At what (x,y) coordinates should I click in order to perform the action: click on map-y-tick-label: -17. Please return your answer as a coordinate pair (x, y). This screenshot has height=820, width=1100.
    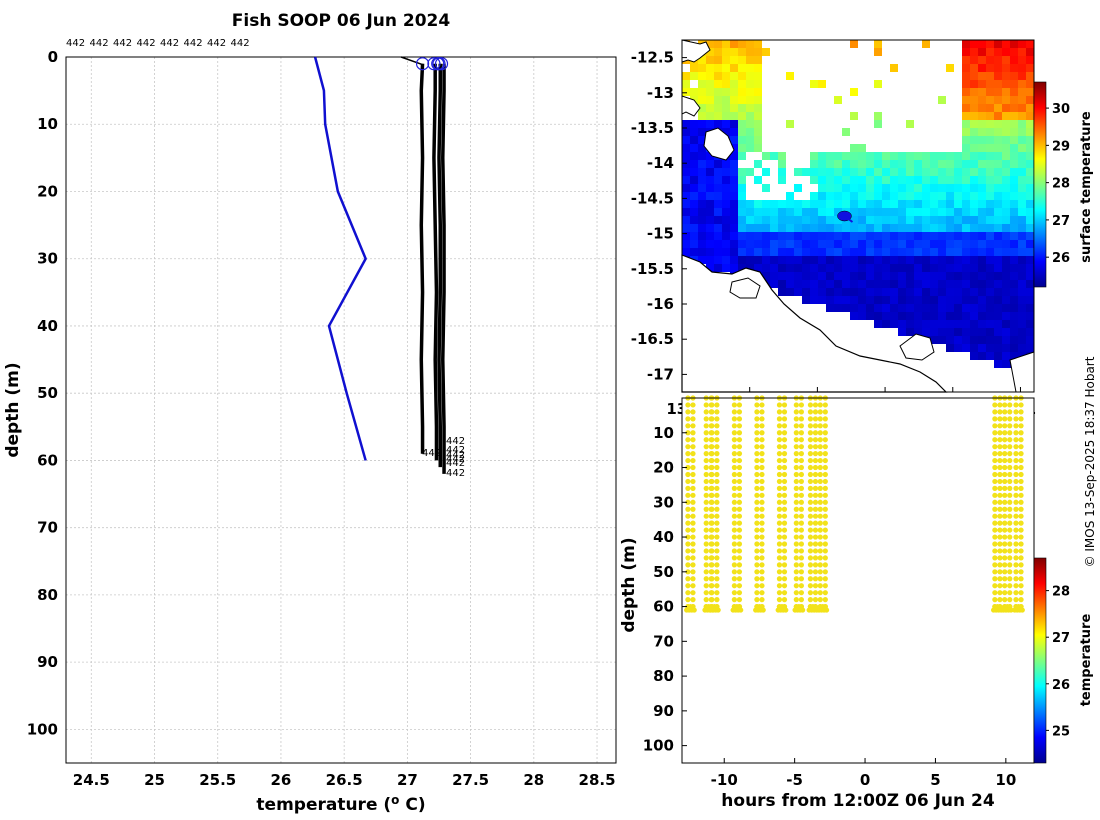
    Looking at the image, I should click on (660, 374).